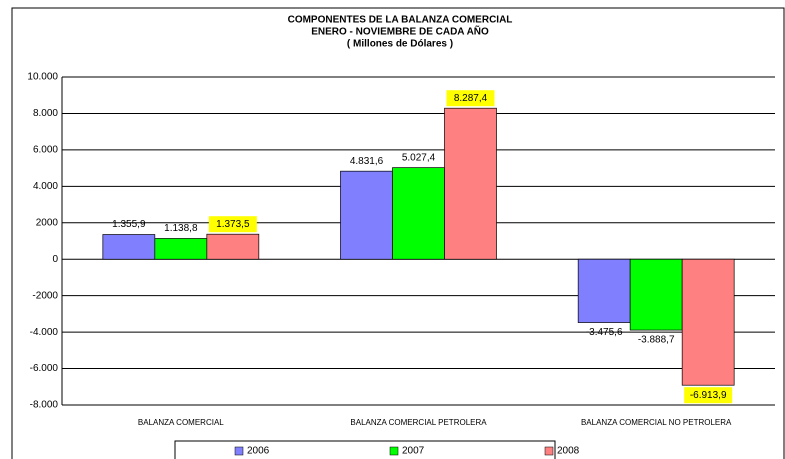 The height and width of the screenshot is (459, 785). Describe the element at coordinates (258, 451) in the screenshot. I see `legend-label: 2006` at that location.